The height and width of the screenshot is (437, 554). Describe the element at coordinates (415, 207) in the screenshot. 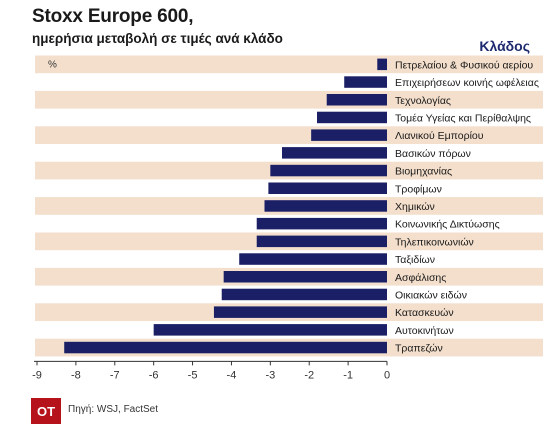

I see `category-label: Χημικών` at that location.